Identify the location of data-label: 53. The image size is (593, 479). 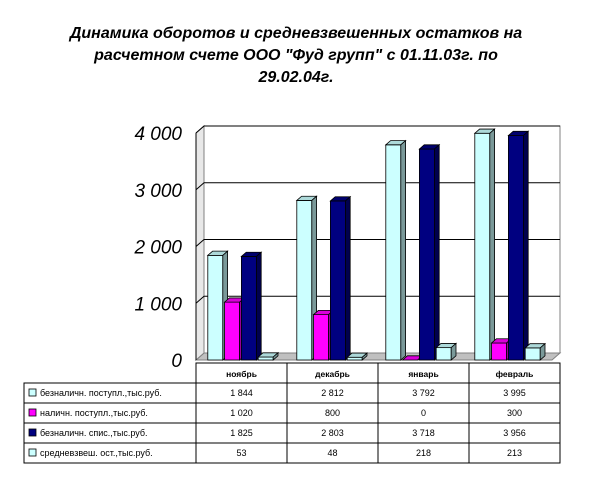
(241, 453).